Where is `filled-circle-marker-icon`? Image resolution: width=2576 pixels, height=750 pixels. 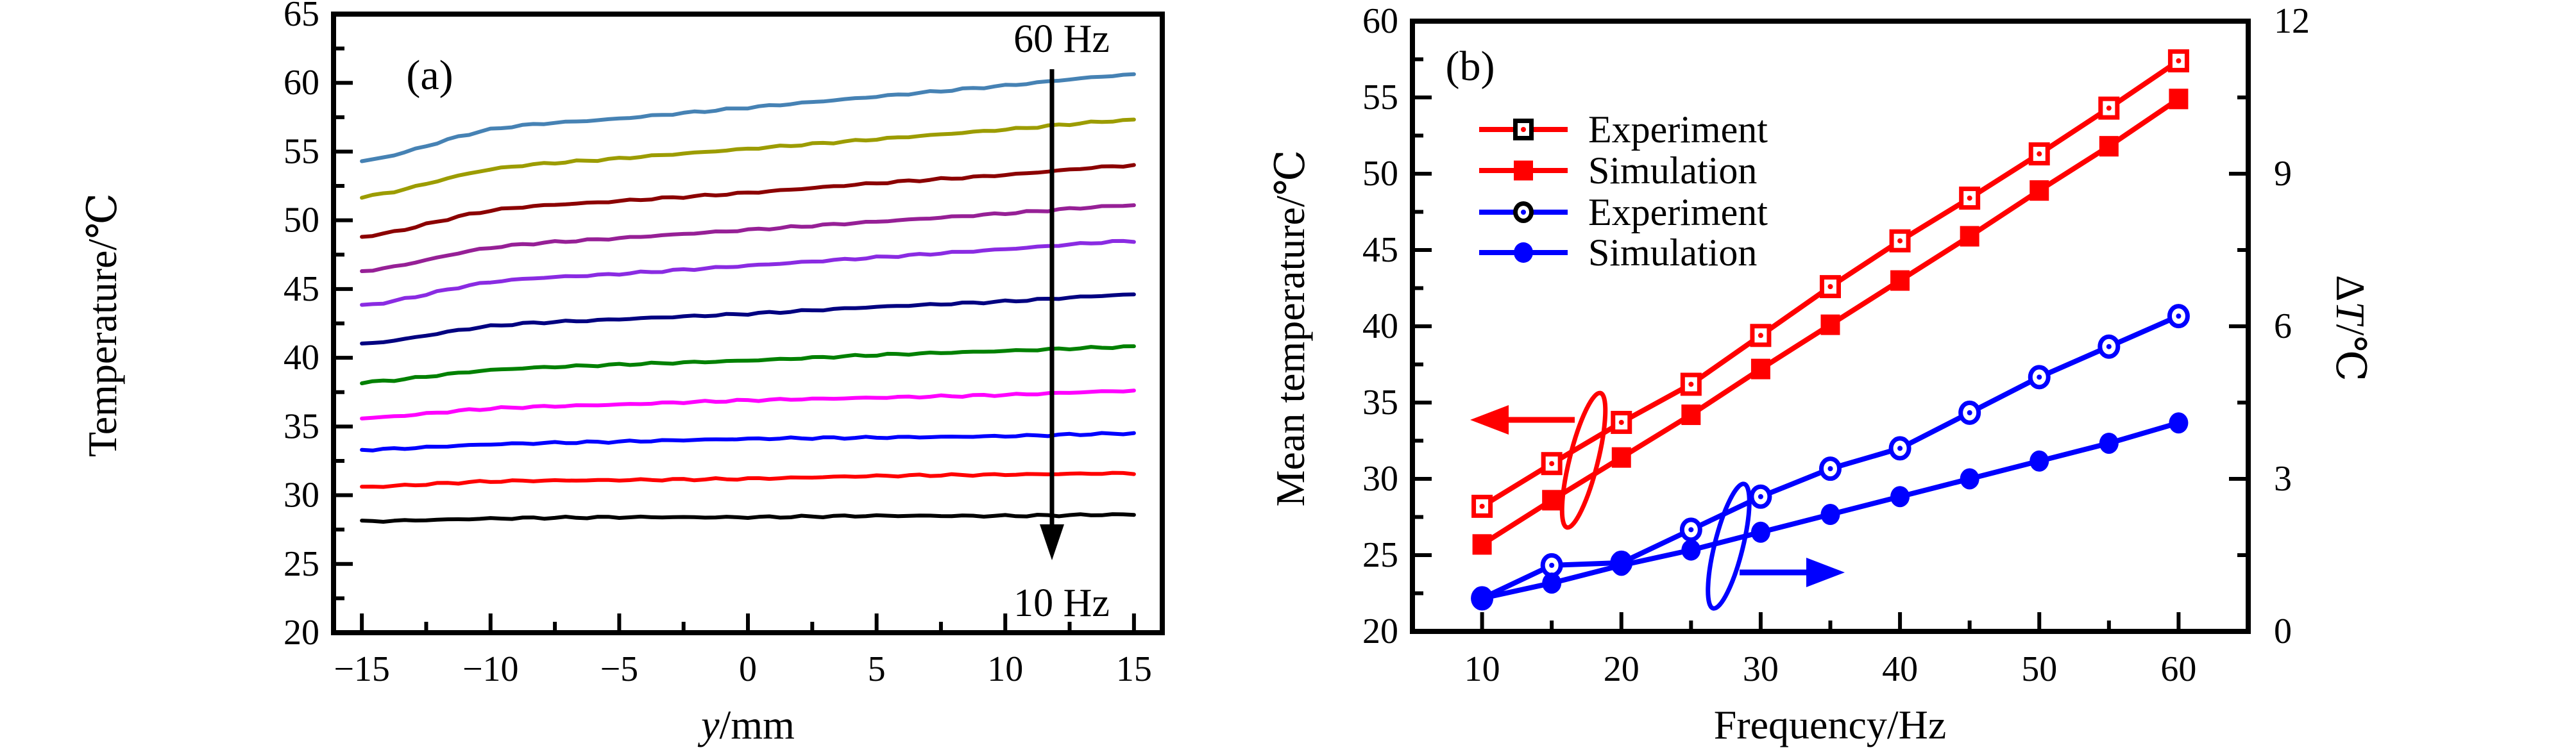
filled-circle-marker-icon is located at coordinates (1523, 253).